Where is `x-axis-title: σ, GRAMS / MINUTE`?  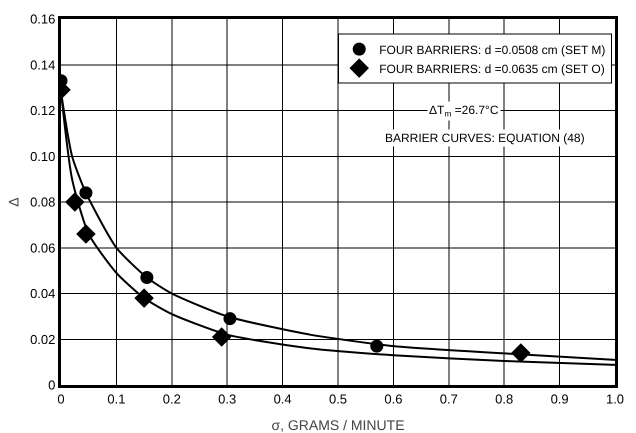 x-axis-title: σ, GRAMS / MINUTE is located at coordinates (338, 425).